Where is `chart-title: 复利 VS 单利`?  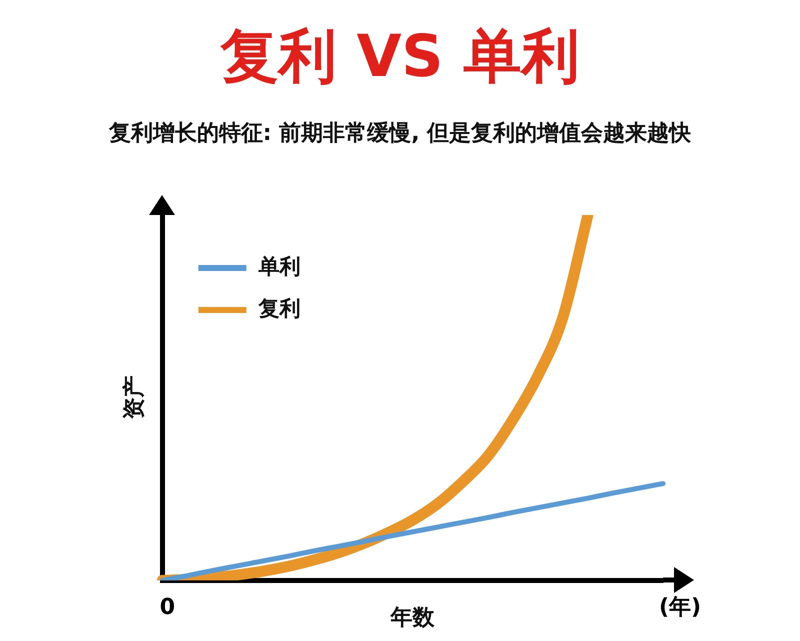
chart-title: 复利 VS 单利 is located at coordinates (400, 56).